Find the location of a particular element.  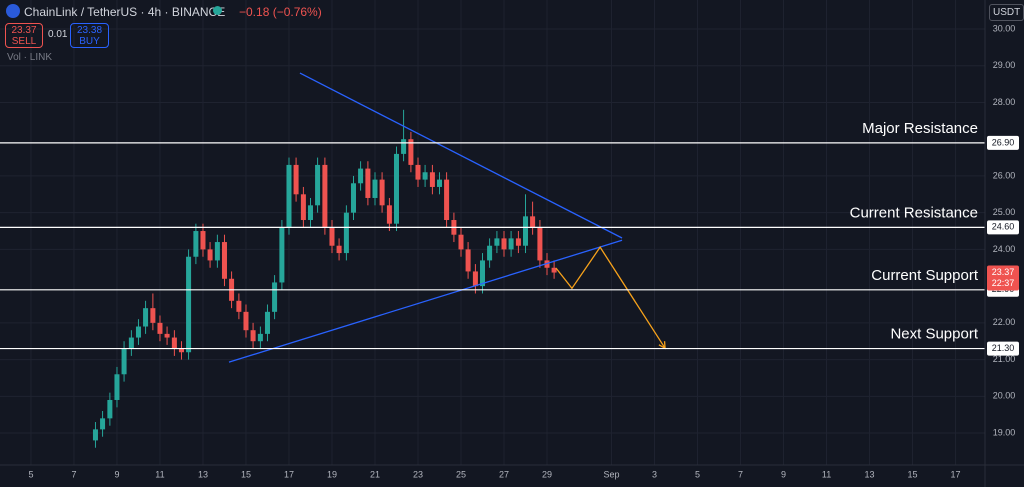

symbol-icon is located at coordinates (13, 11).